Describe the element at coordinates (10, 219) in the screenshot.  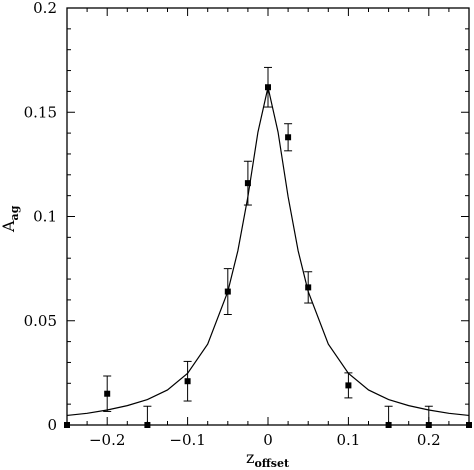
I see `y-axis-title: Aag` at that location.